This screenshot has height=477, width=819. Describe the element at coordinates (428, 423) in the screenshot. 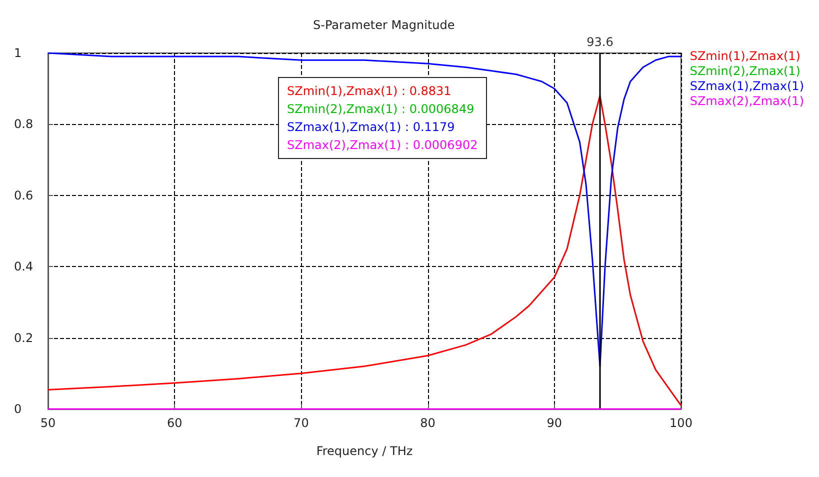

I see `x-tick-label: 80` at that location.